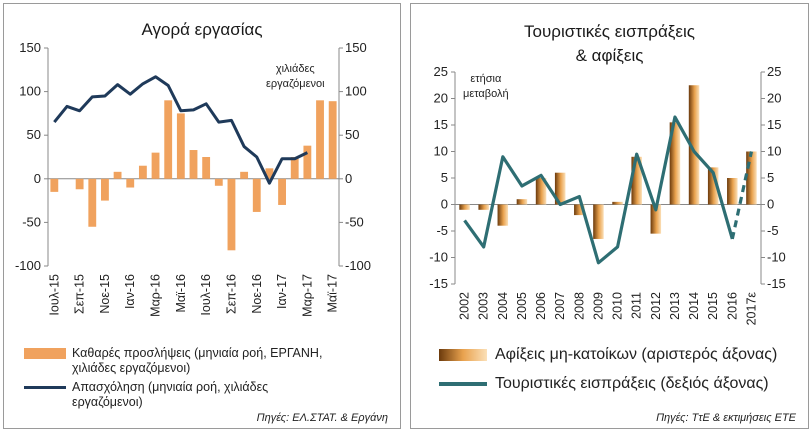  I want to click on x-tick-label: Μαϊ-16, so click(181, 293).